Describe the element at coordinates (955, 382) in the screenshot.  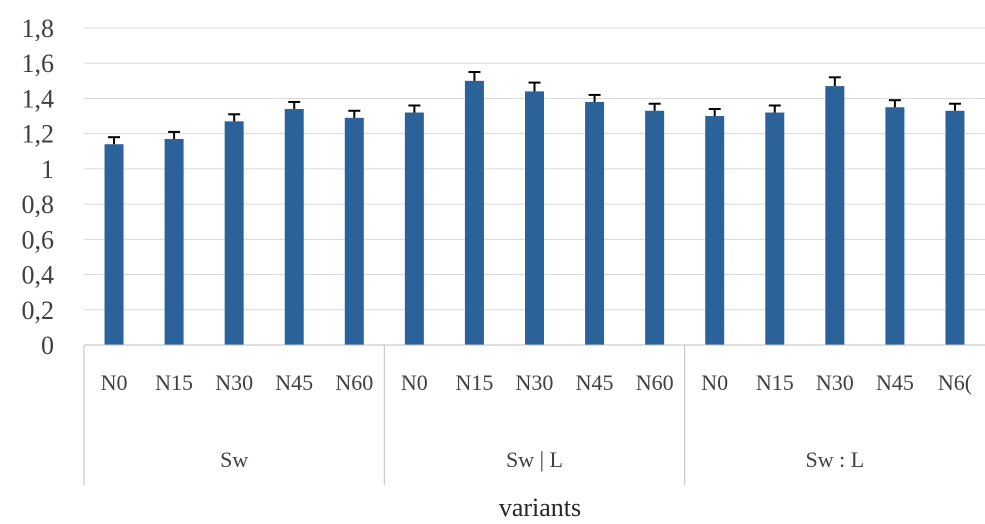
I see `x-tick-label: N6(` at that location.